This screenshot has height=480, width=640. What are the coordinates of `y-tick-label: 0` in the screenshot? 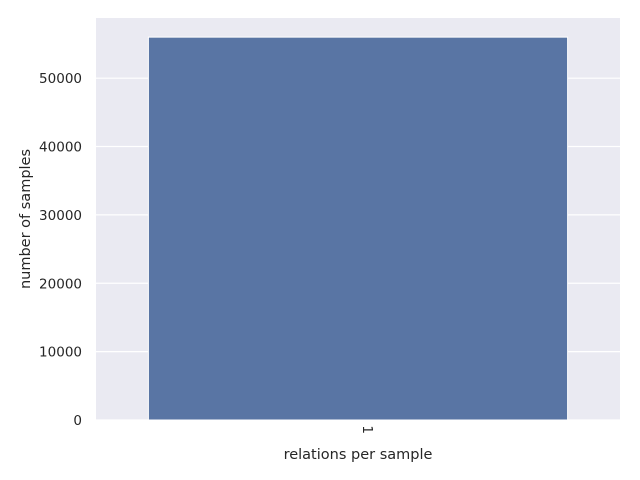 It's located at (77, 421).